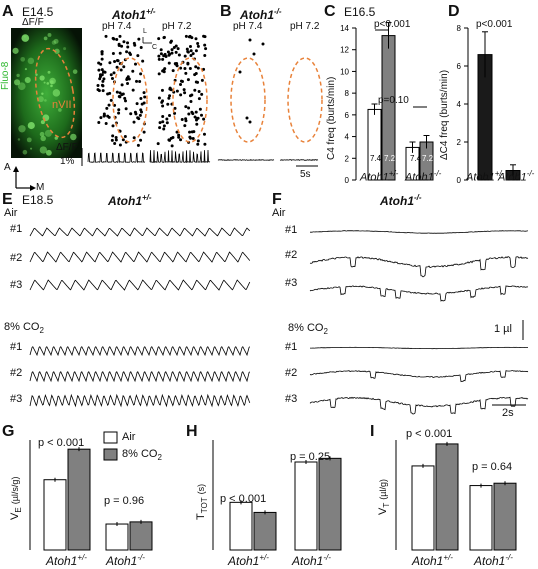 The width and height of the screenshot is (538, 569). Describe the element at coordinates (384, 497) in the screenshot. I see `panel-i-ylabel: VT (µl/g)` at that location.